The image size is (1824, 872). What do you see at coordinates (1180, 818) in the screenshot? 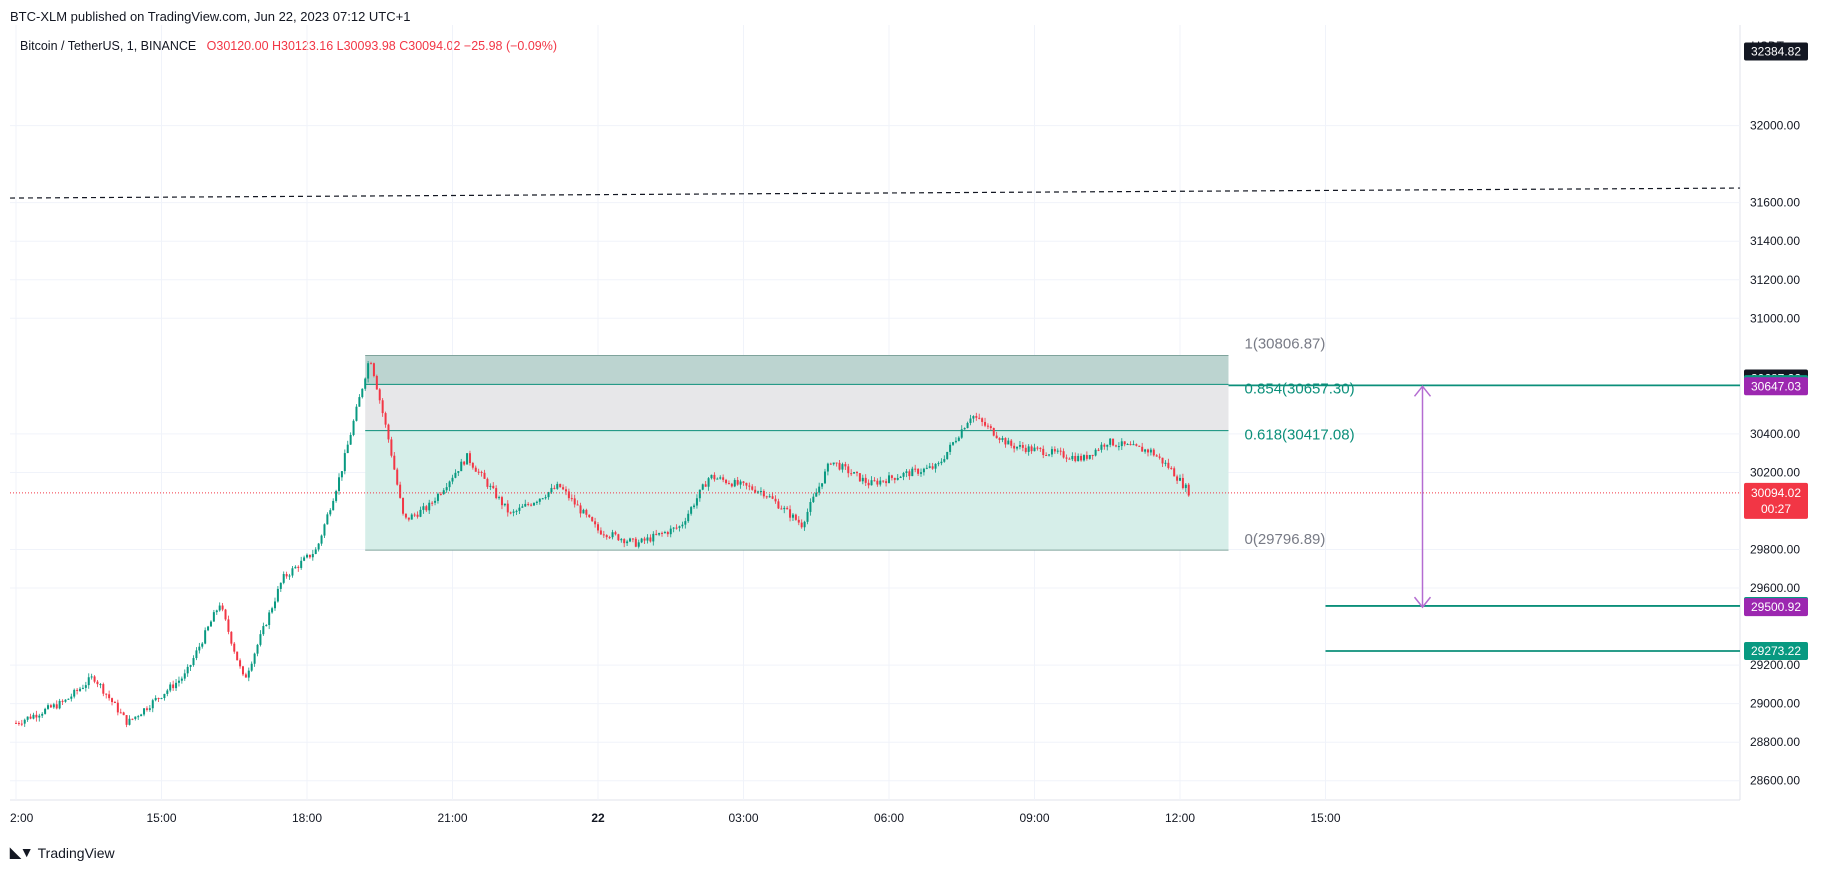
I see `time-tick-label: 12:00` at bounding box center [1180, 818].